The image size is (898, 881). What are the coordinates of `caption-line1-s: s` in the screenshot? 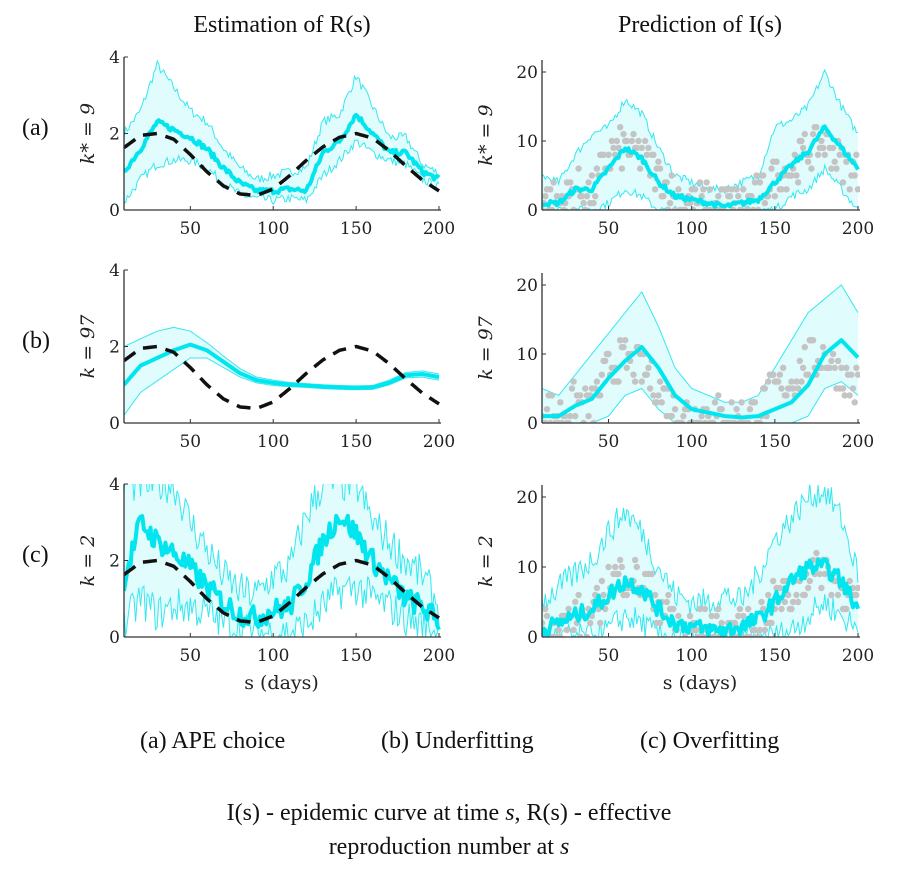 It's located at (510, 813).